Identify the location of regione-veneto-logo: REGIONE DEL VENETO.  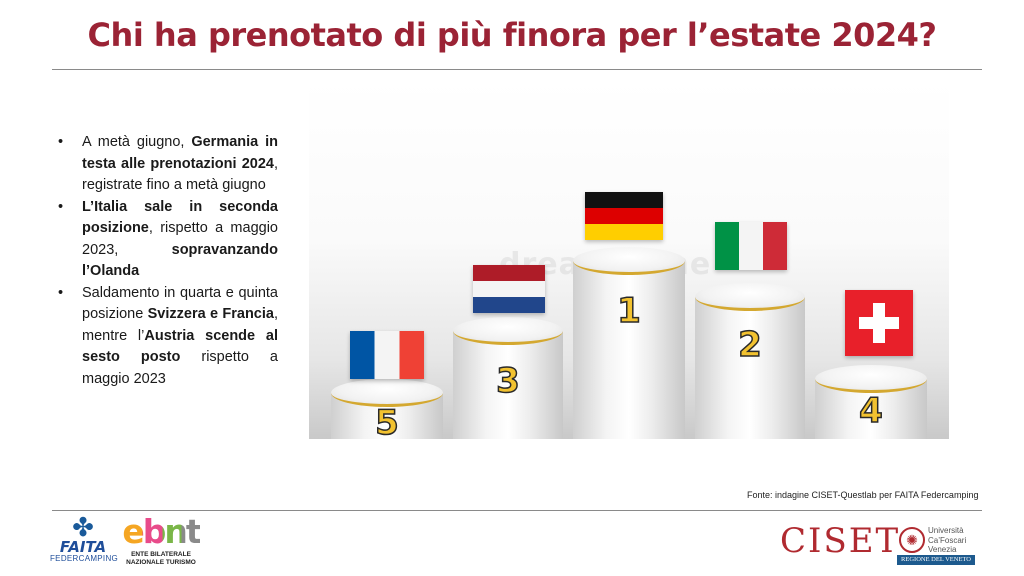
(936, 560).